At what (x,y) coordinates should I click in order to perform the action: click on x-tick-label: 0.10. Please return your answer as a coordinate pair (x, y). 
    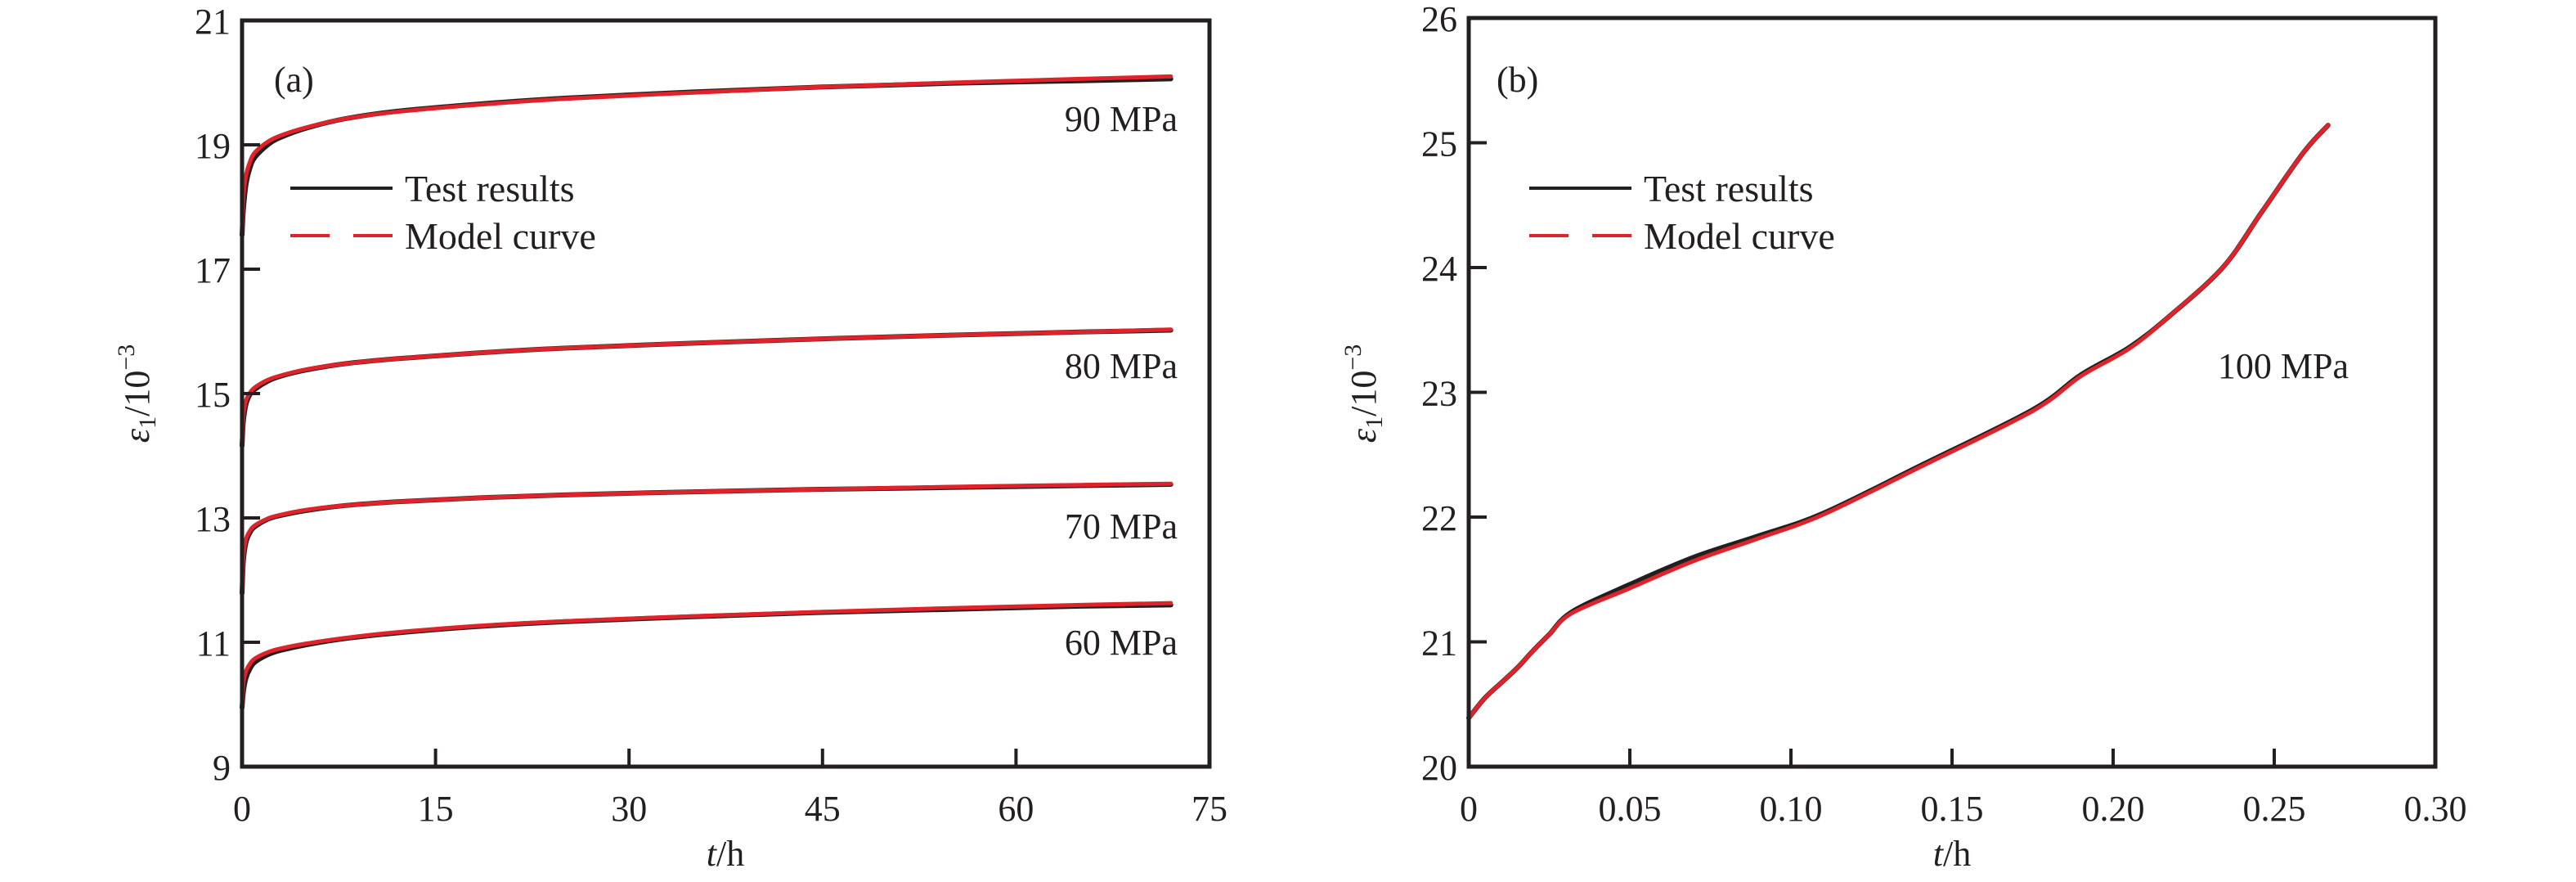
    Looking at the image, I should click on (1791, 809).